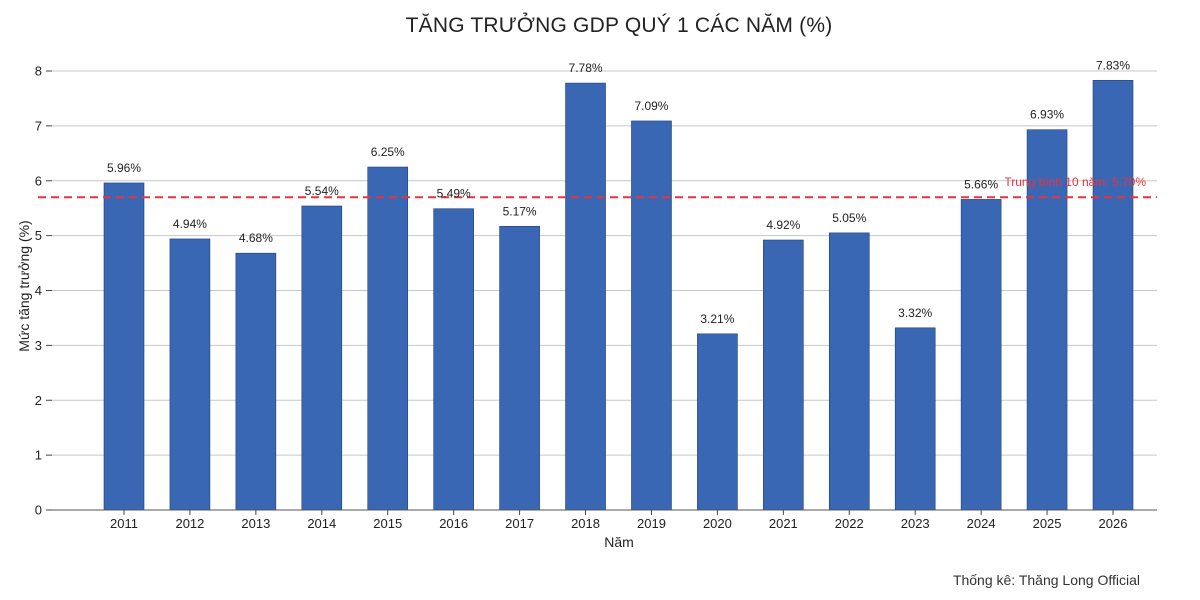 The width and height of the screenshot is (1200, 600). I want to click on x-tick-label: 2018, so click(585, 523).